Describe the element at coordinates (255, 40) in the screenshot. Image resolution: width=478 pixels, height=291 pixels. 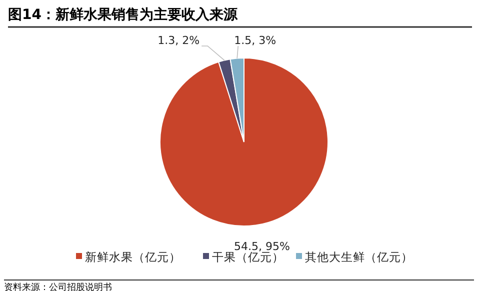
I see `data-label: 1.5, 3%` at that location.